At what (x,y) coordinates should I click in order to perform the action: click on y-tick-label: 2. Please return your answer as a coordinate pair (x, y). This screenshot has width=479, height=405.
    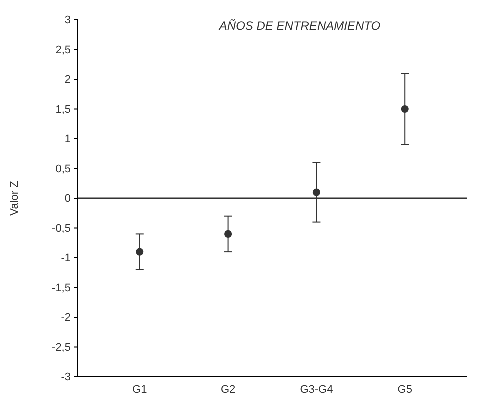
    Looking at the image, I should click on (67, 80).